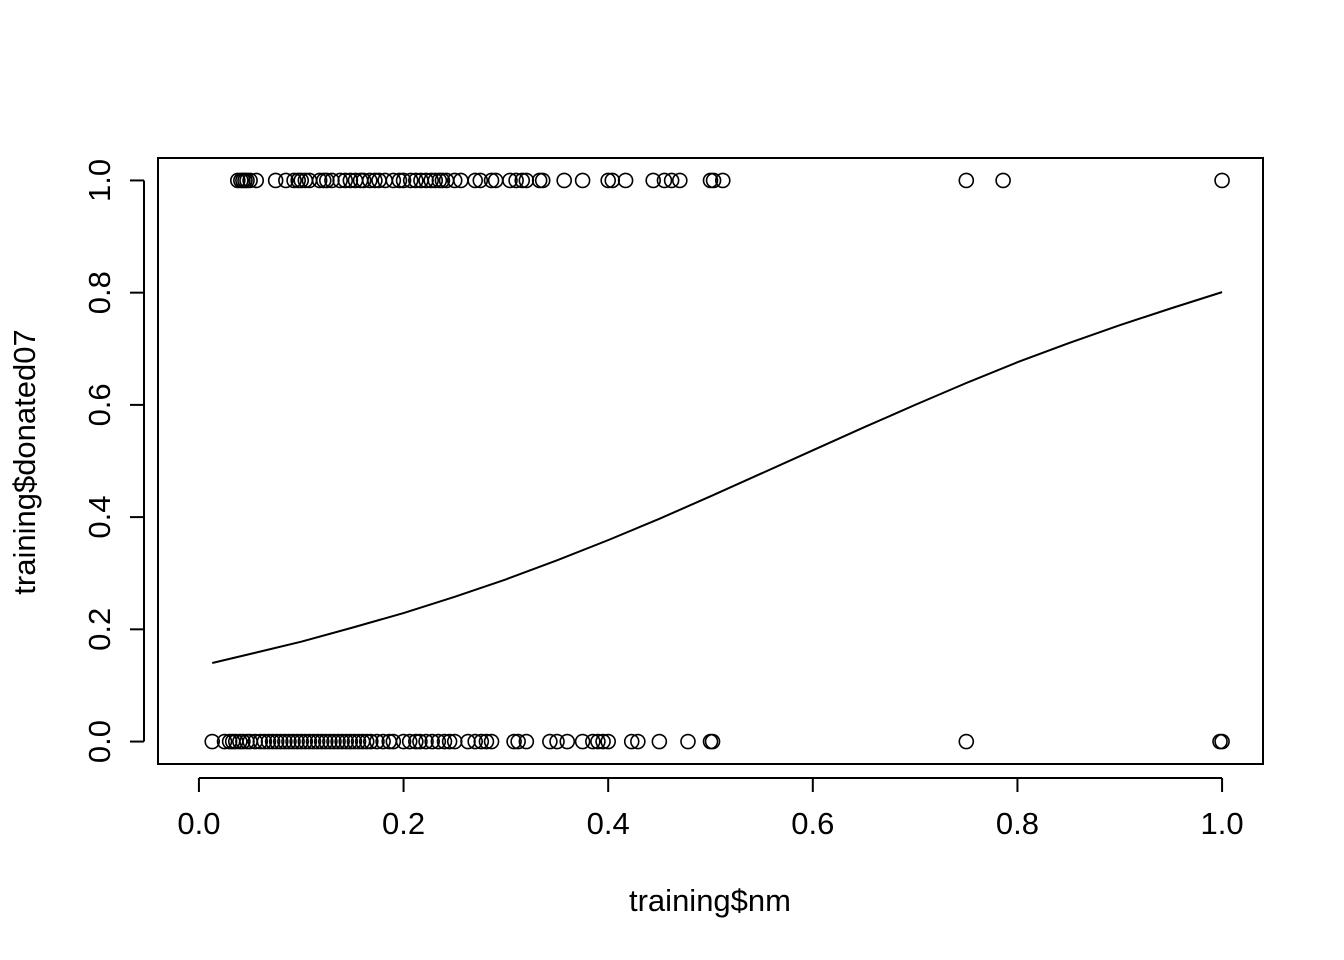 The height and width of the screenshot is (960, 1344). I want to click on x-tick-label: 0.4, so click(608, 823).